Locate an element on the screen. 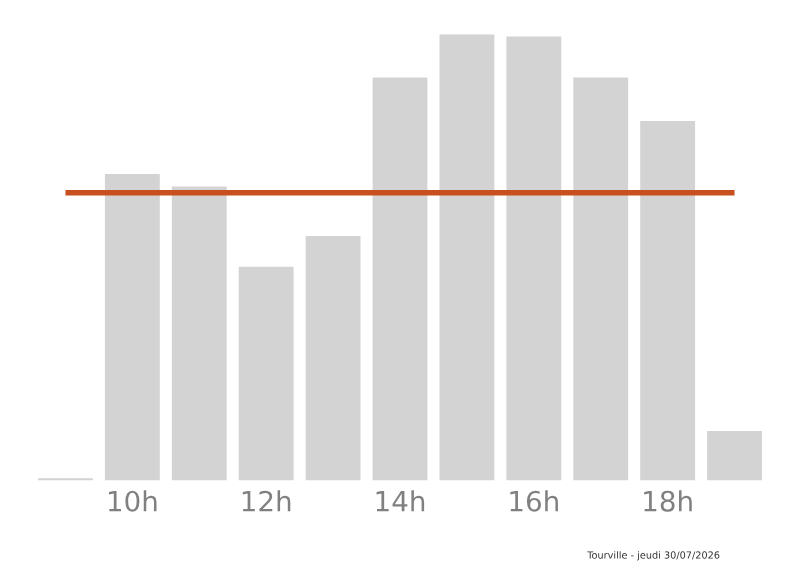  x-tick-label: 14h is located at coordinates (400, 501).